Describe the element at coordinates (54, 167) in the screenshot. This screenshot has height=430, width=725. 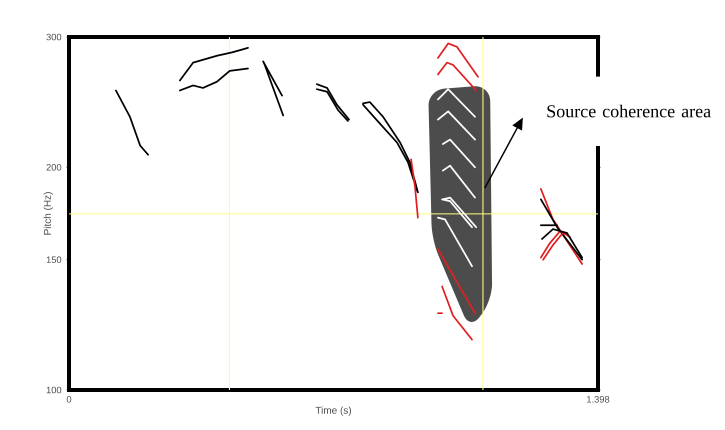
I see `y-tick-label: 200` at that location.